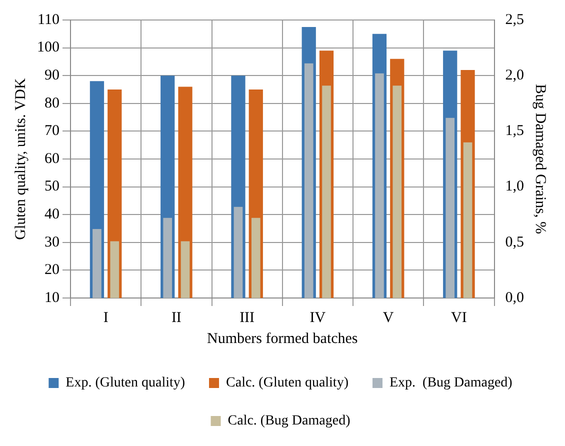  Describe the element at coordinates (20, 159) in the screenshot. I see `y-axis-title: Gluten quality, units. VDK` at that location.